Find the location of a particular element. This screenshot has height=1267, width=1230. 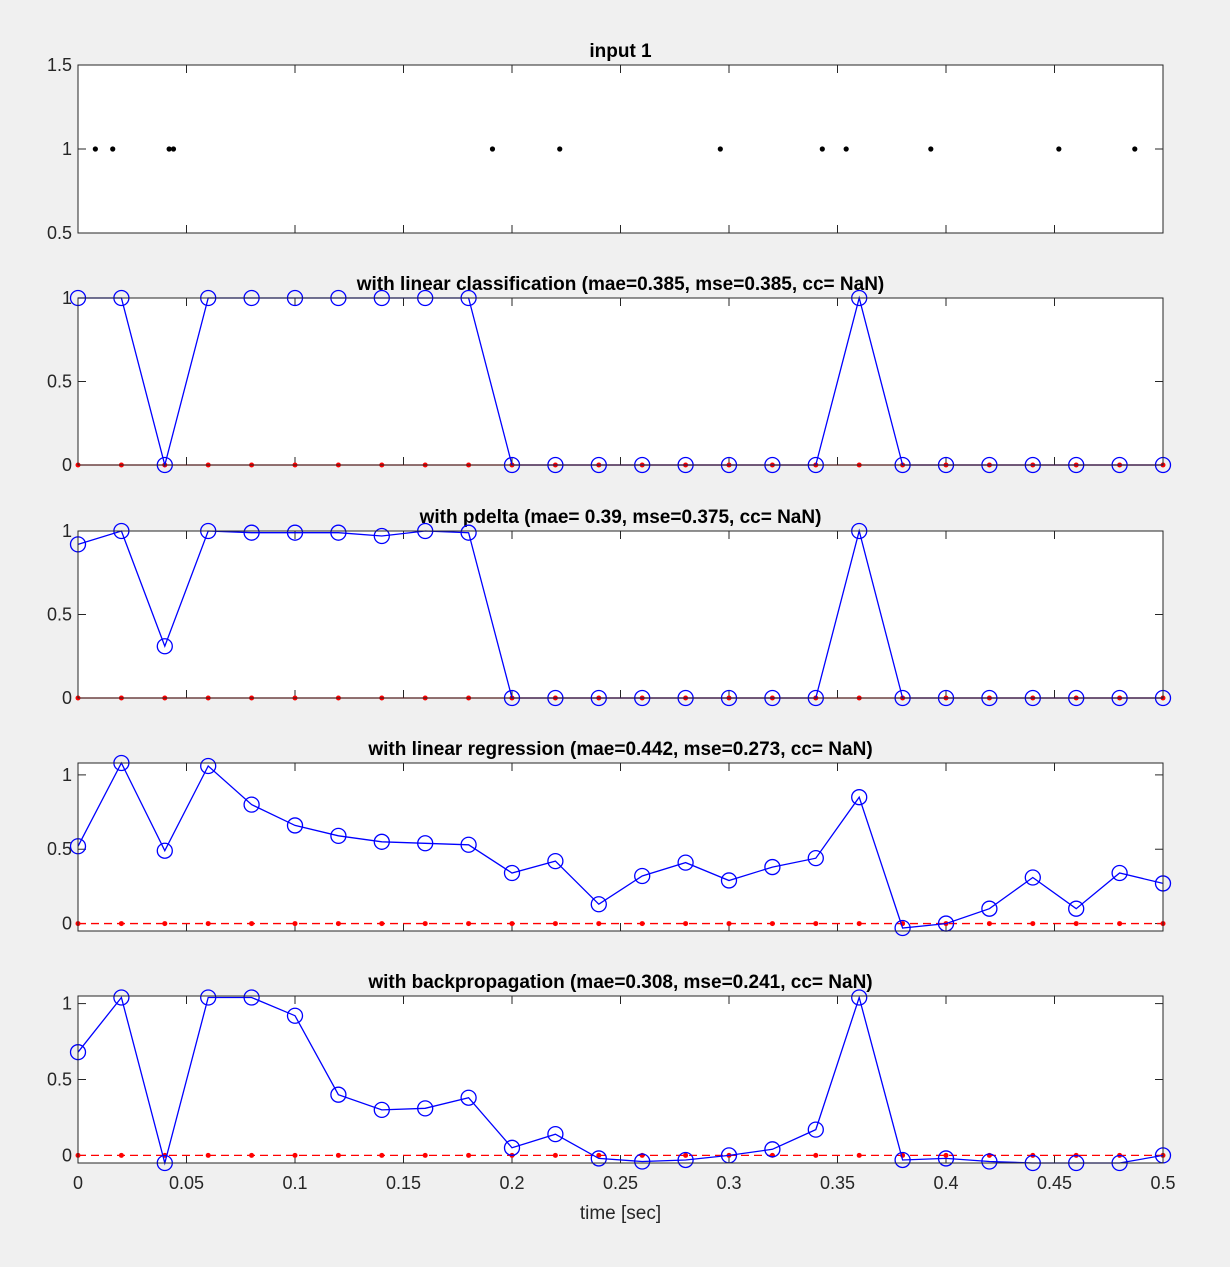

x-tick-label: 0.3 is located at coordinates (728, 1183).